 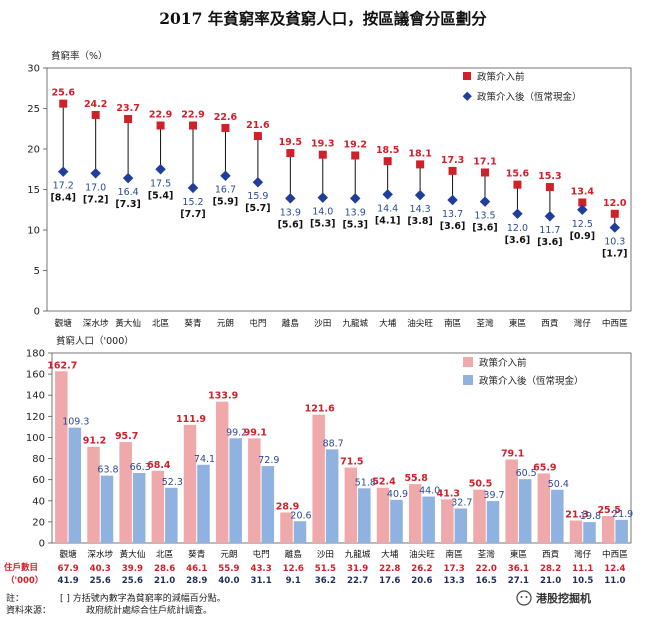 What do you see at coordinates (453, 323) in the screenshot?
I see `category-label: 南區` at bounding box center [453, 323].